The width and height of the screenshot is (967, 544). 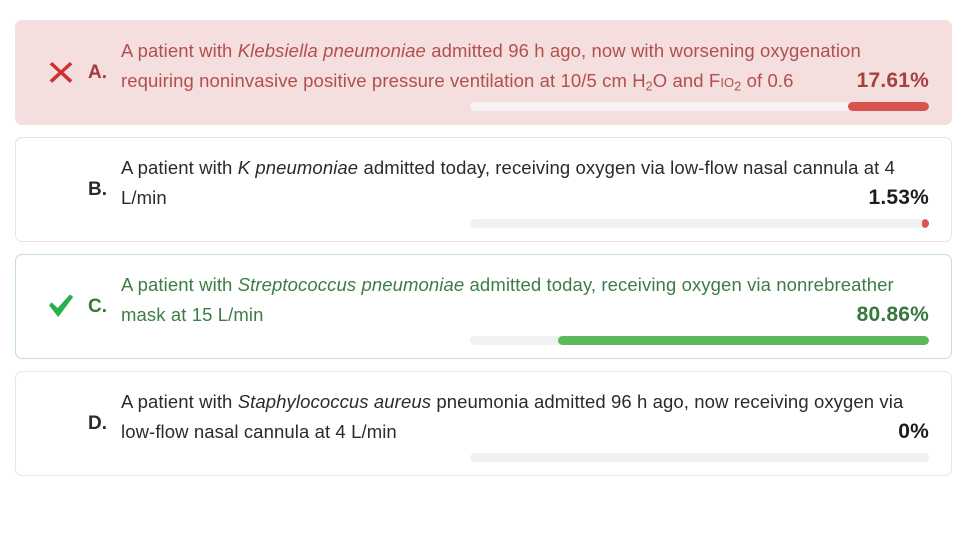 What do you see at coordinates (699, 457) in the screenshot?
I see `option-d-bar-track` at bounding box center [699, 457].